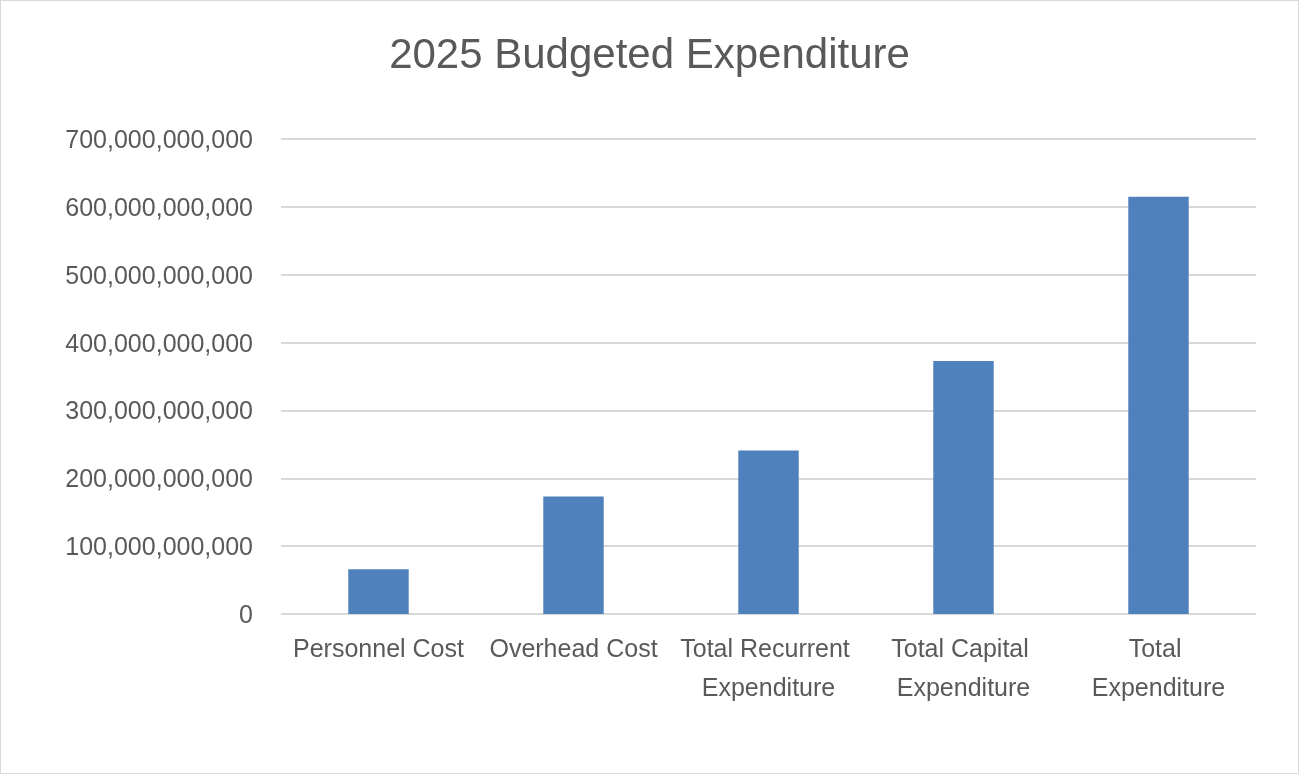 Image resolution: width=1299 pixels, height=774 pixels. I want to click on chart-title: 2025 Budgeted Expenditure, so click(649, 53).